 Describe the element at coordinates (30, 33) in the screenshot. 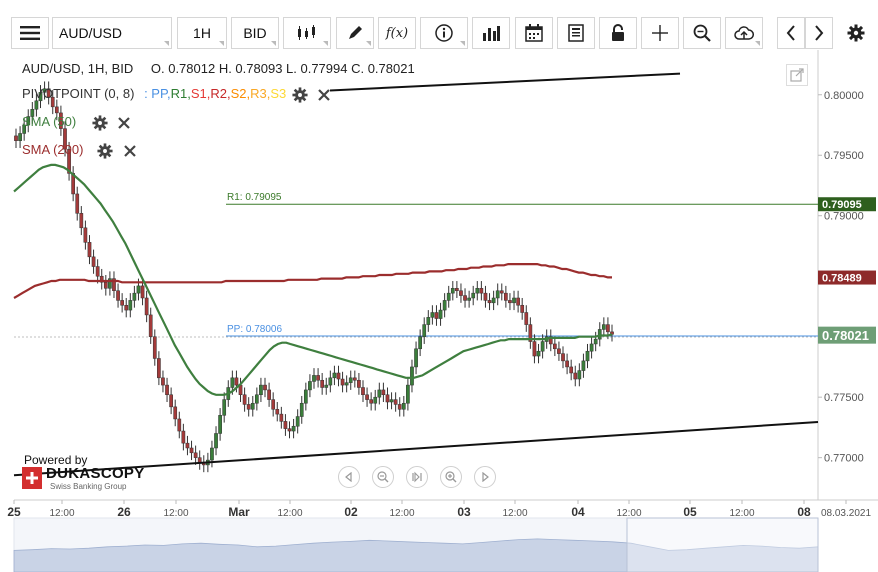

I see `menu-button` at that location.